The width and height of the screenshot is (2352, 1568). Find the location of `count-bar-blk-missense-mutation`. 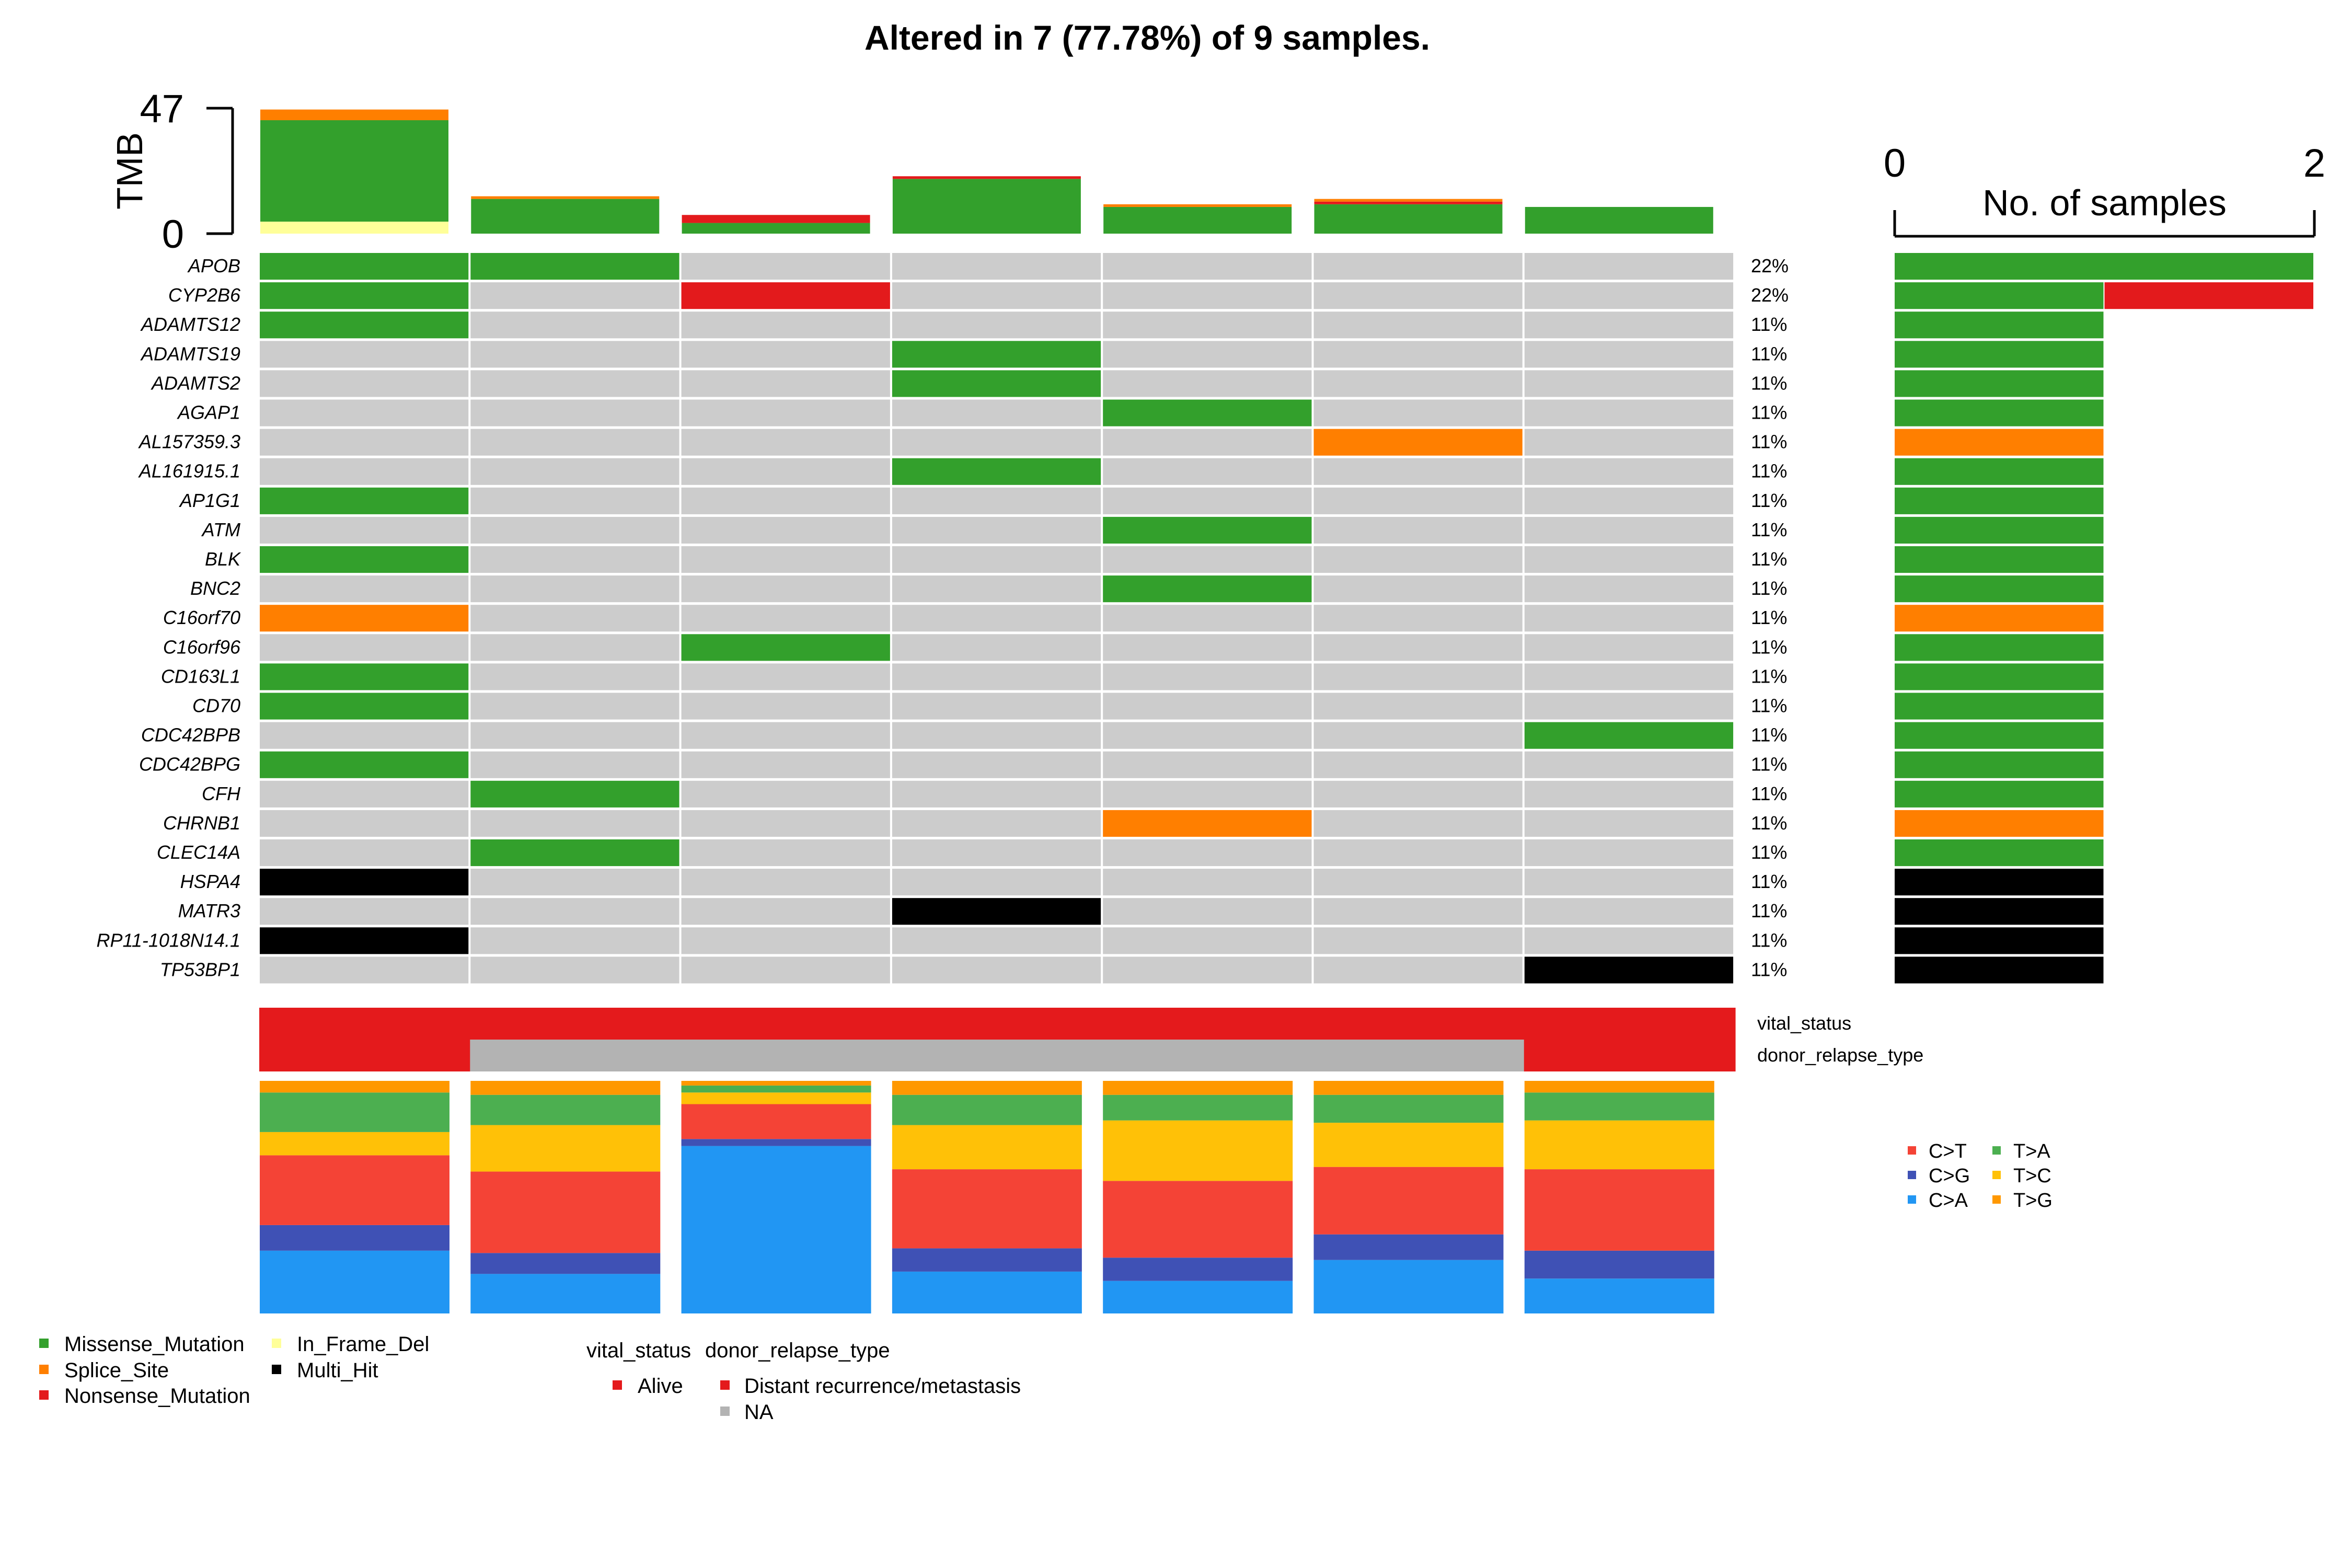

count-bar-blk-missense-mutation is located at coordinates (1999, 559).